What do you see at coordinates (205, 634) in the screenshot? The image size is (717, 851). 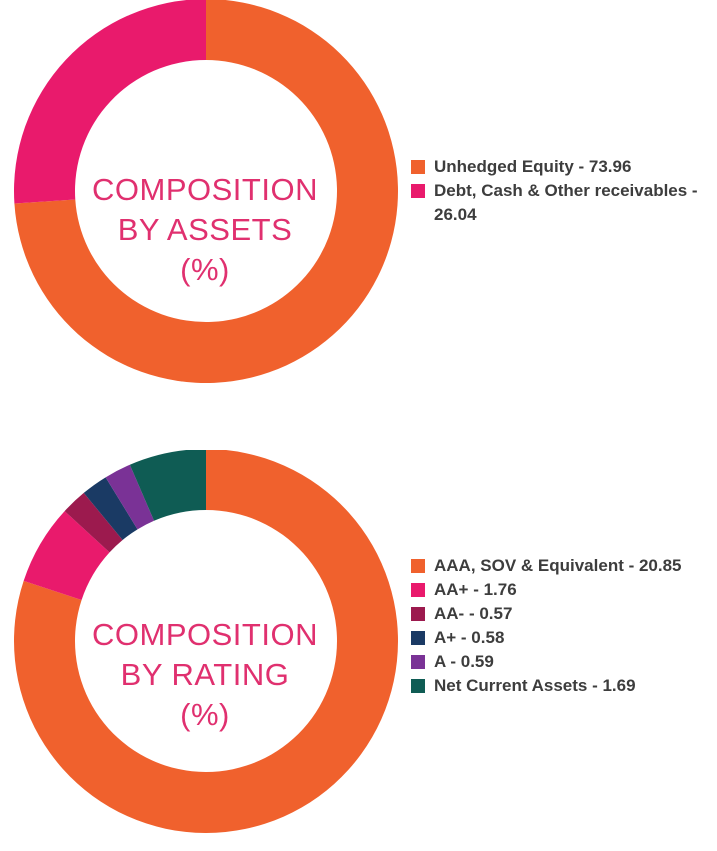 I see `rating-title-line-1: COMPOSITION` at bounding box center [205, 634].